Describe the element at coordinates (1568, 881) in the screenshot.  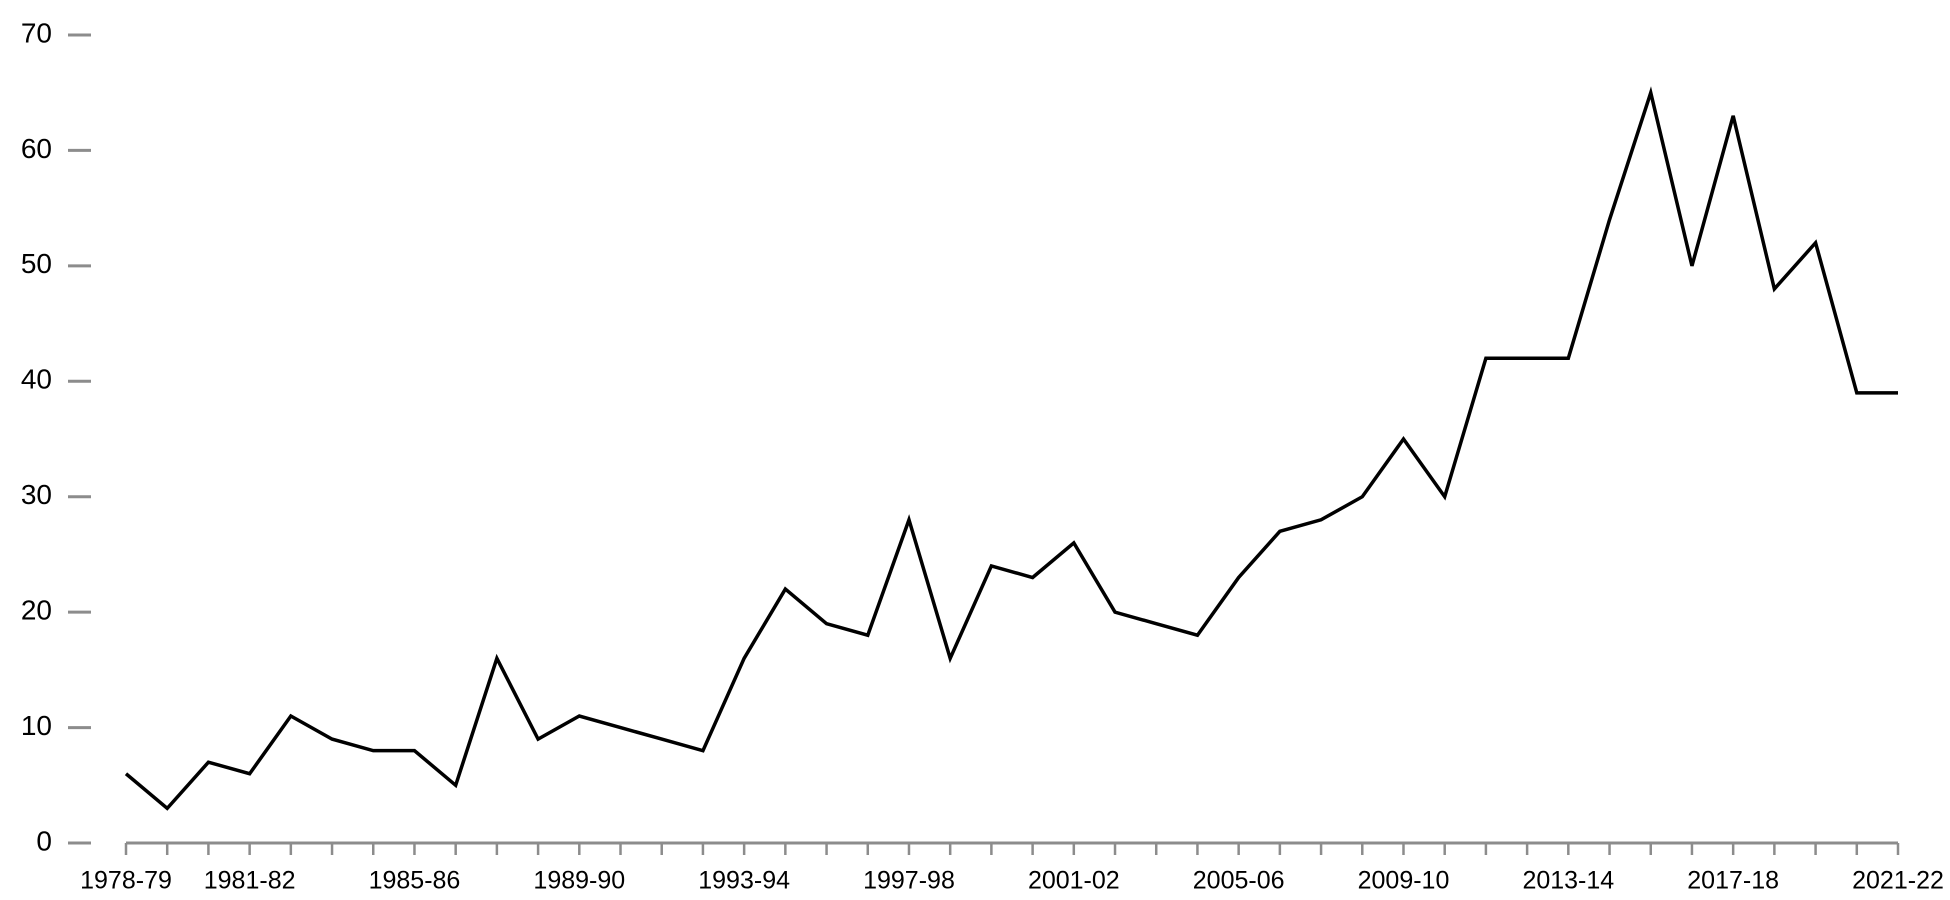
I see `x-tick-label: 2013-14` at that location.